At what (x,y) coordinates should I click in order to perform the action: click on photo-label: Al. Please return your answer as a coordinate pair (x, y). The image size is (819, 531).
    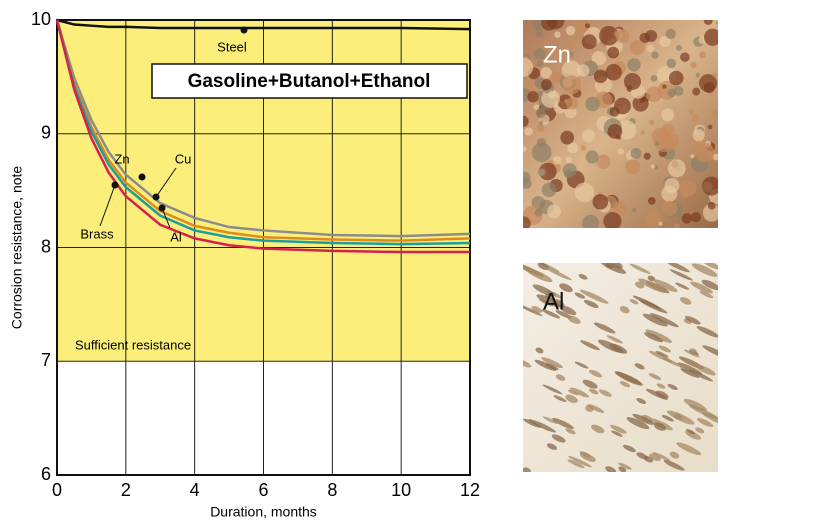
    Looking at the image, I should click on (553, 301).